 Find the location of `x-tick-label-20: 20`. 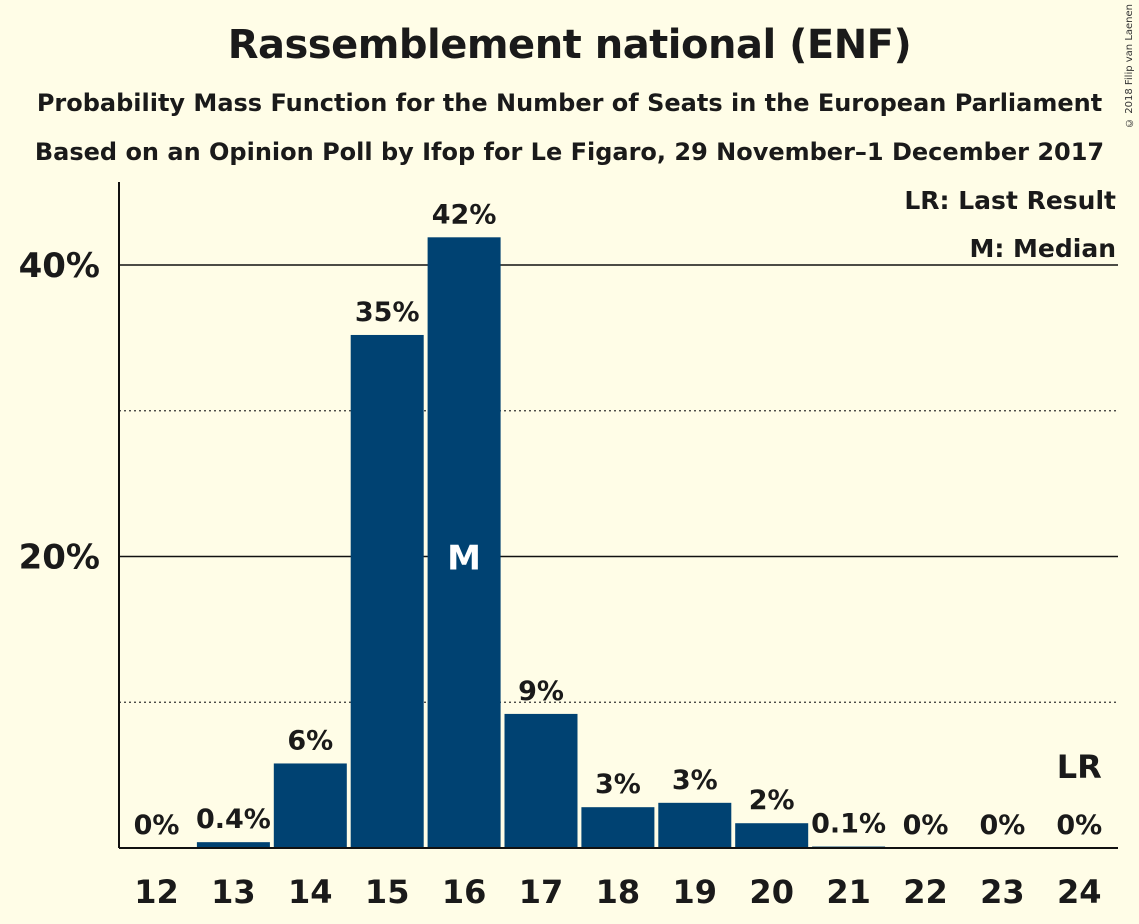

x-tick-label-20: 20 is located at coordinates (771, 892).